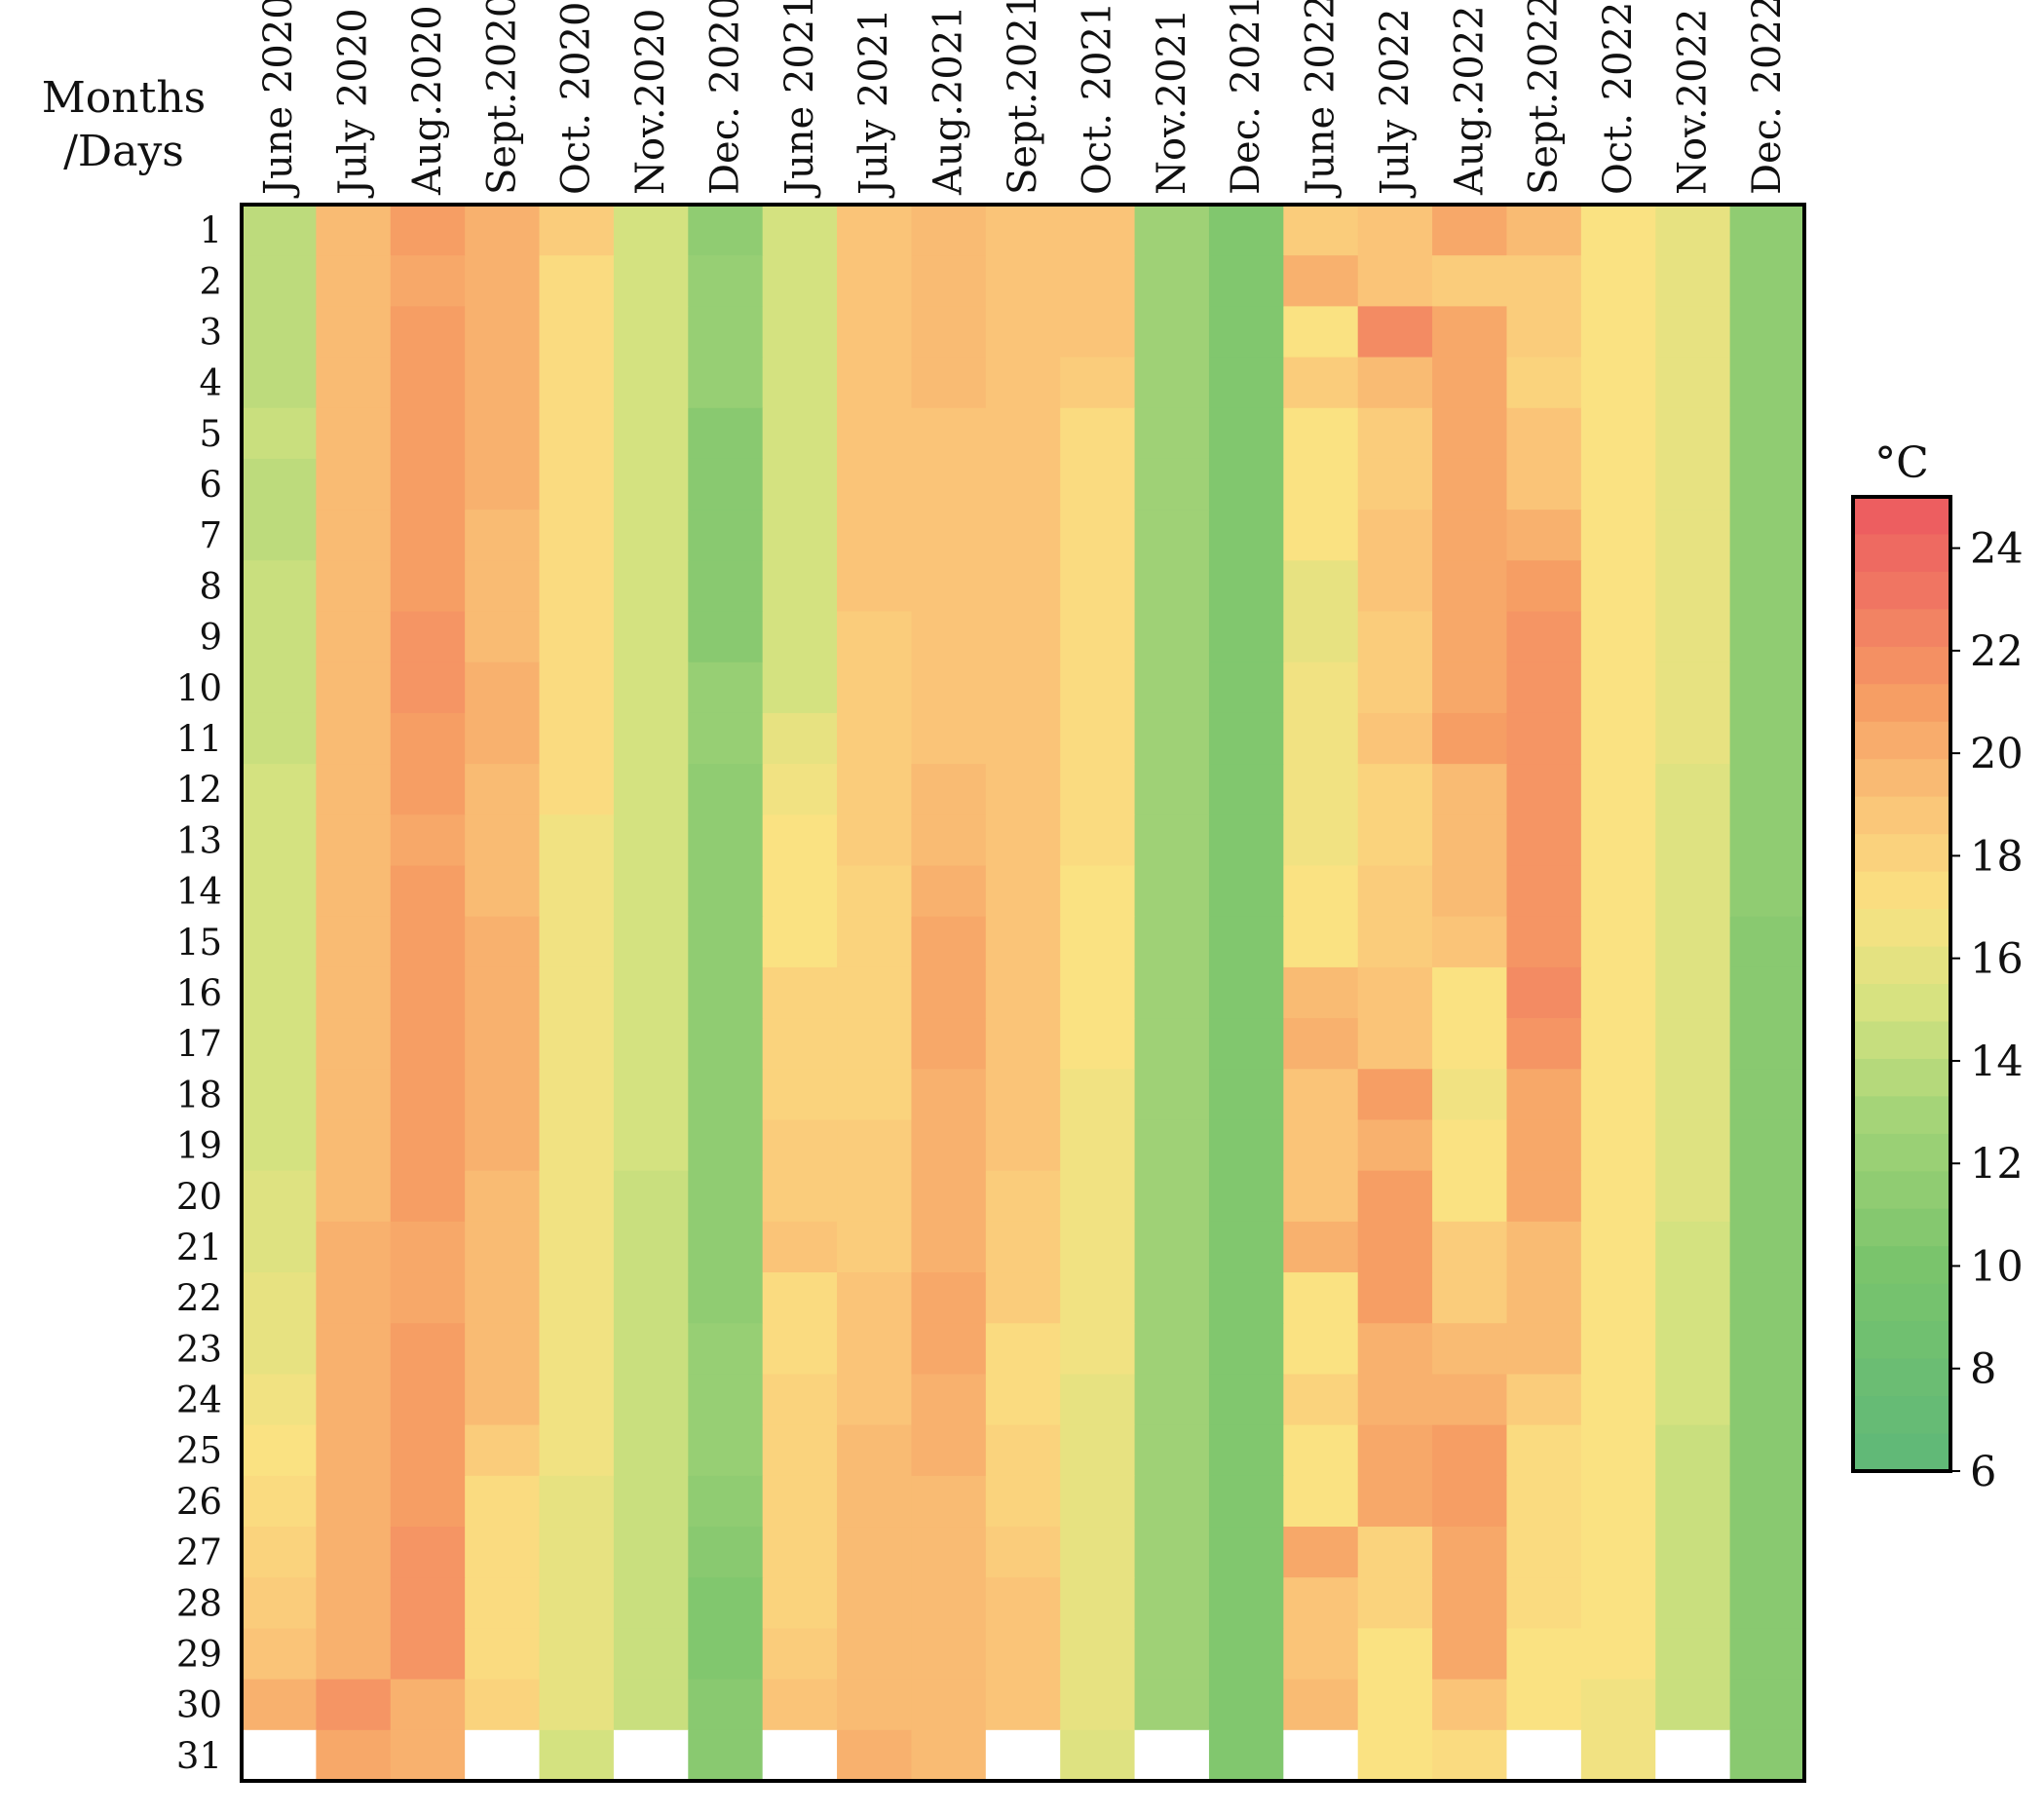 The image size is (2044, 1814). Describe the element at coordinates (1987, 1010) in the screenshot. I see `colorbar-ticks: 24 22 20 18 16 14 12 10 8 6` at that location.